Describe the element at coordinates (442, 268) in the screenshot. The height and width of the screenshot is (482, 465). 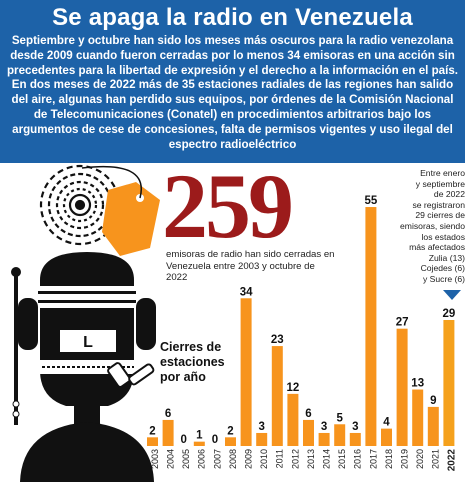
I see `side-note-line: Cojedes (6)` at that location.